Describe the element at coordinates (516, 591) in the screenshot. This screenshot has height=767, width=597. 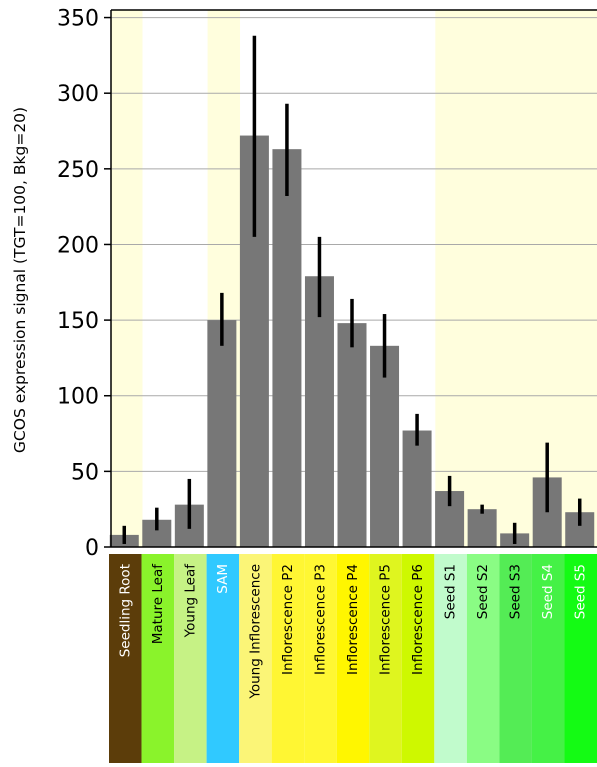
I see `category-label: Seed S3` at that location.